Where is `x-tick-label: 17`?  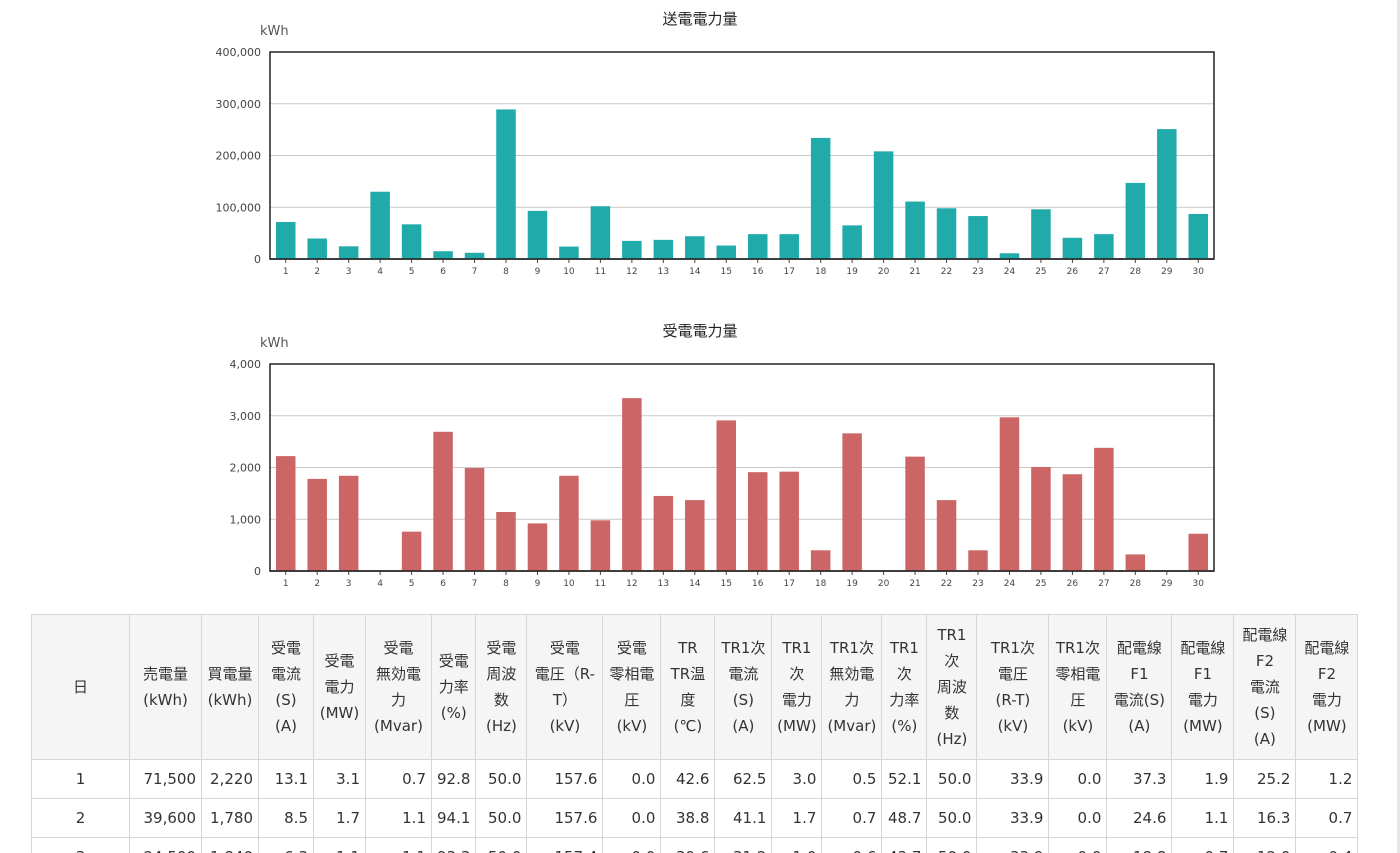 x-tick-label: 17 is located at coordinates (788, 584).